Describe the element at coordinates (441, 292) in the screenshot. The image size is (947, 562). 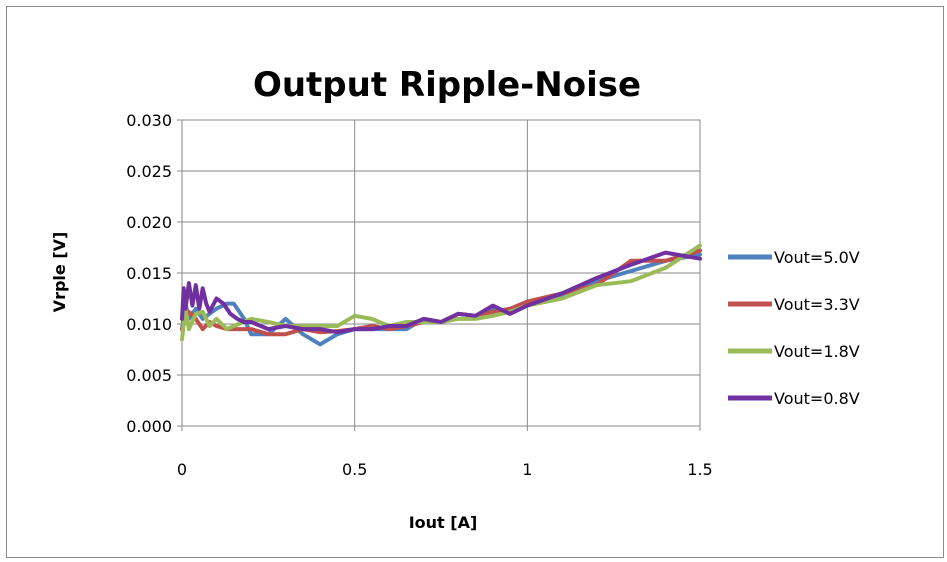
I see `series-line-vout-0-8v` at that location.